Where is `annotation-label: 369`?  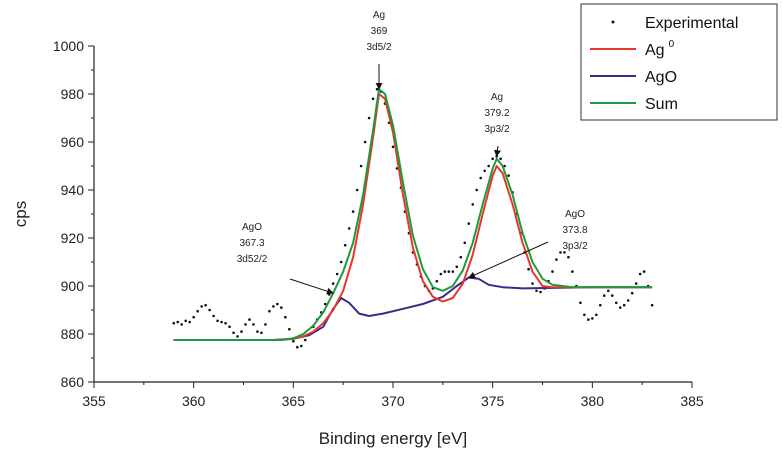
annotation-label: 369 is located at coordinates (379, 31).